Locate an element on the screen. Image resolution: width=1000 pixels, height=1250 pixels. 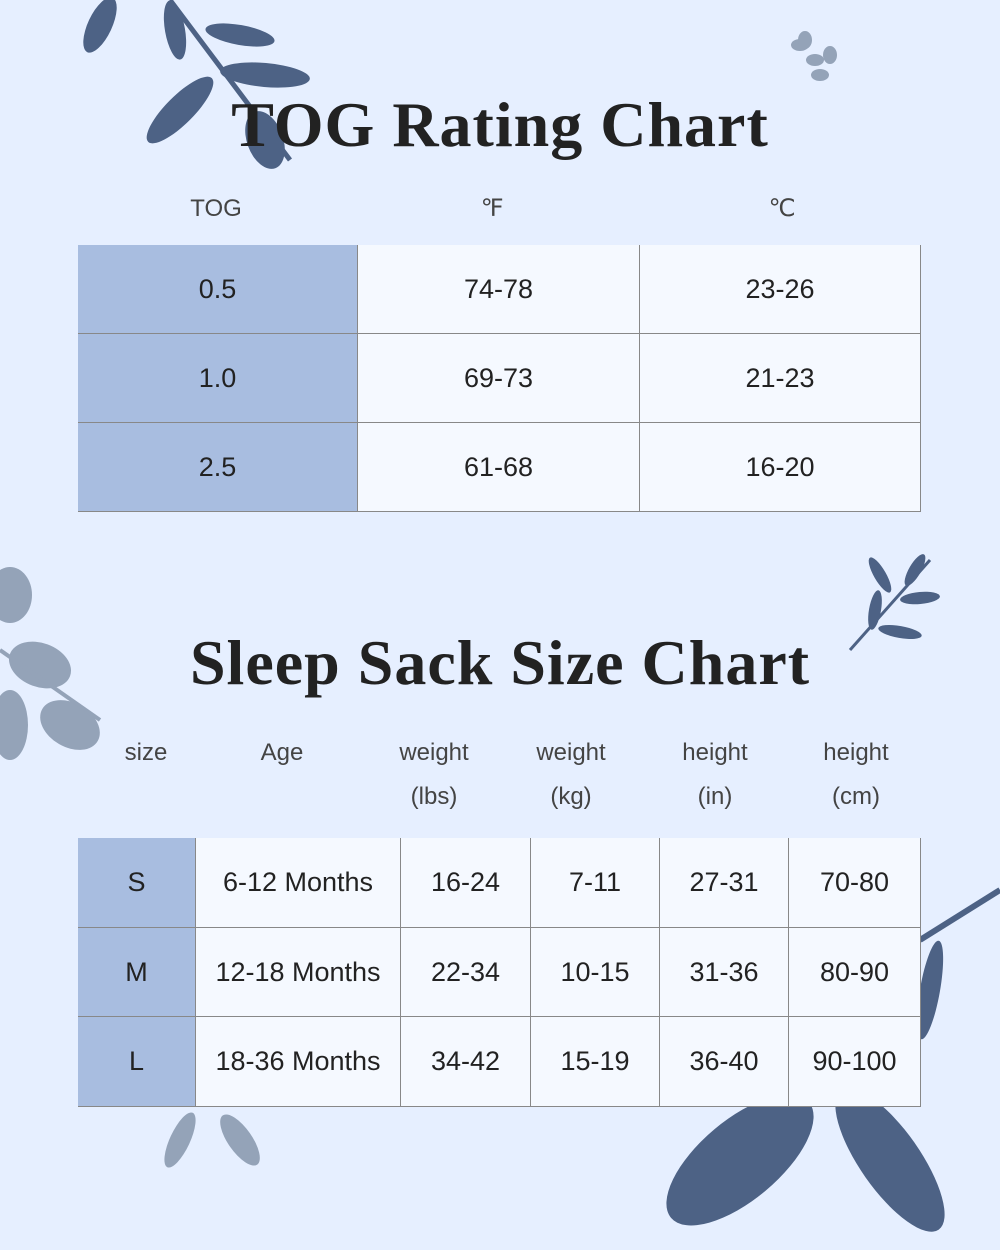
table-cell: 2.5 is located at coordinates (218, 467).